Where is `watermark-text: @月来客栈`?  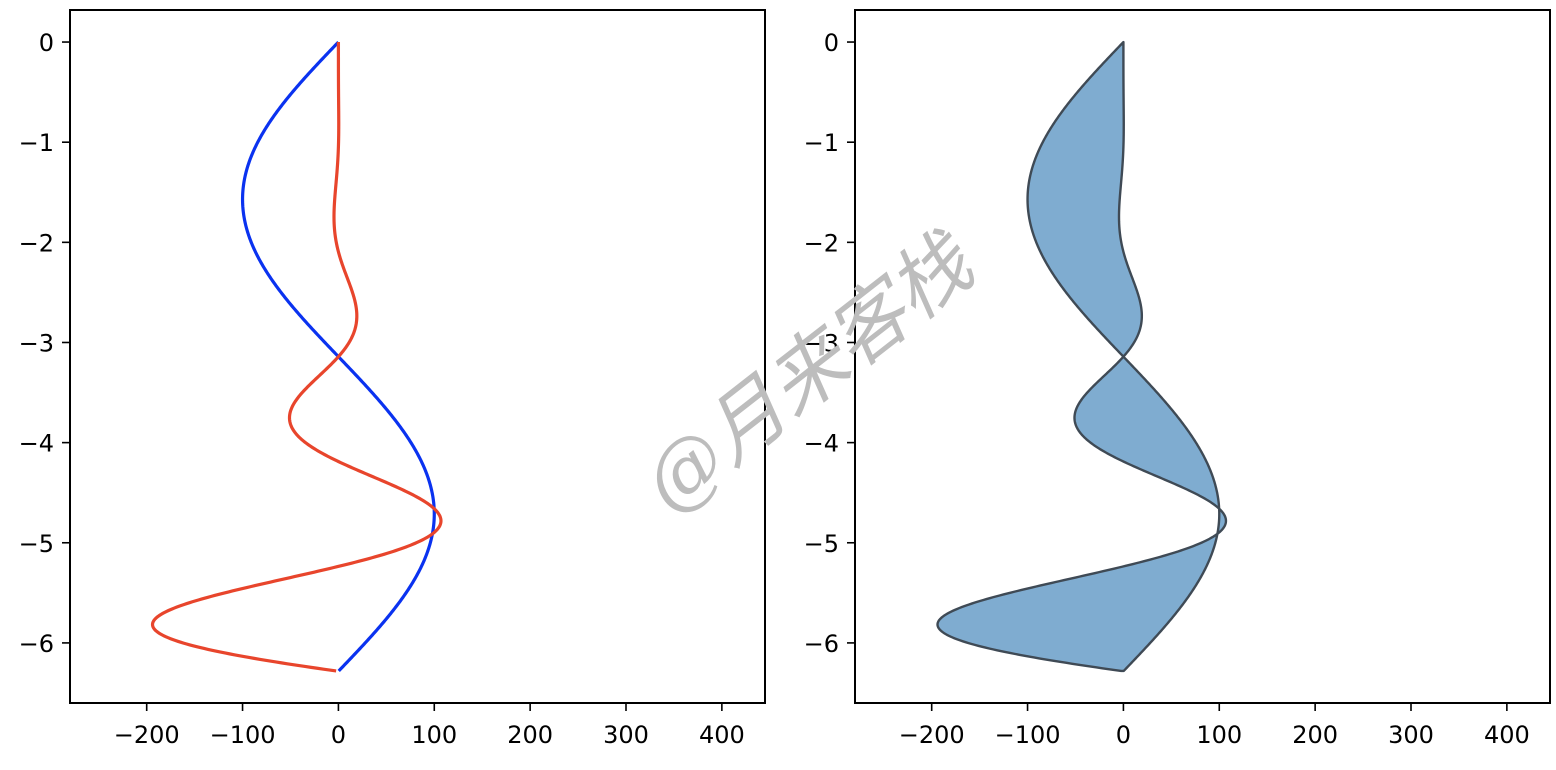
watermark-text: @月来客栈 is located at coordinates (809, 373).